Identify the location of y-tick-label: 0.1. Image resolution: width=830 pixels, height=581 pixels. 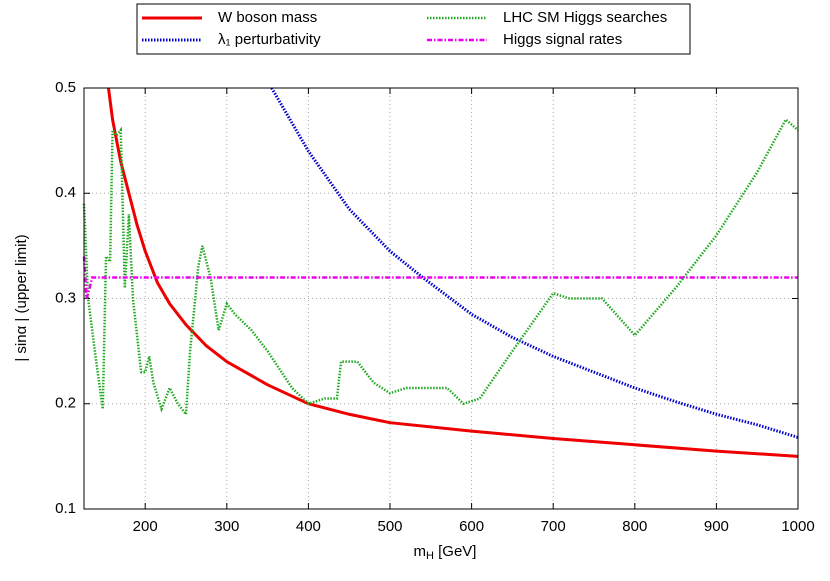
(65, 508).